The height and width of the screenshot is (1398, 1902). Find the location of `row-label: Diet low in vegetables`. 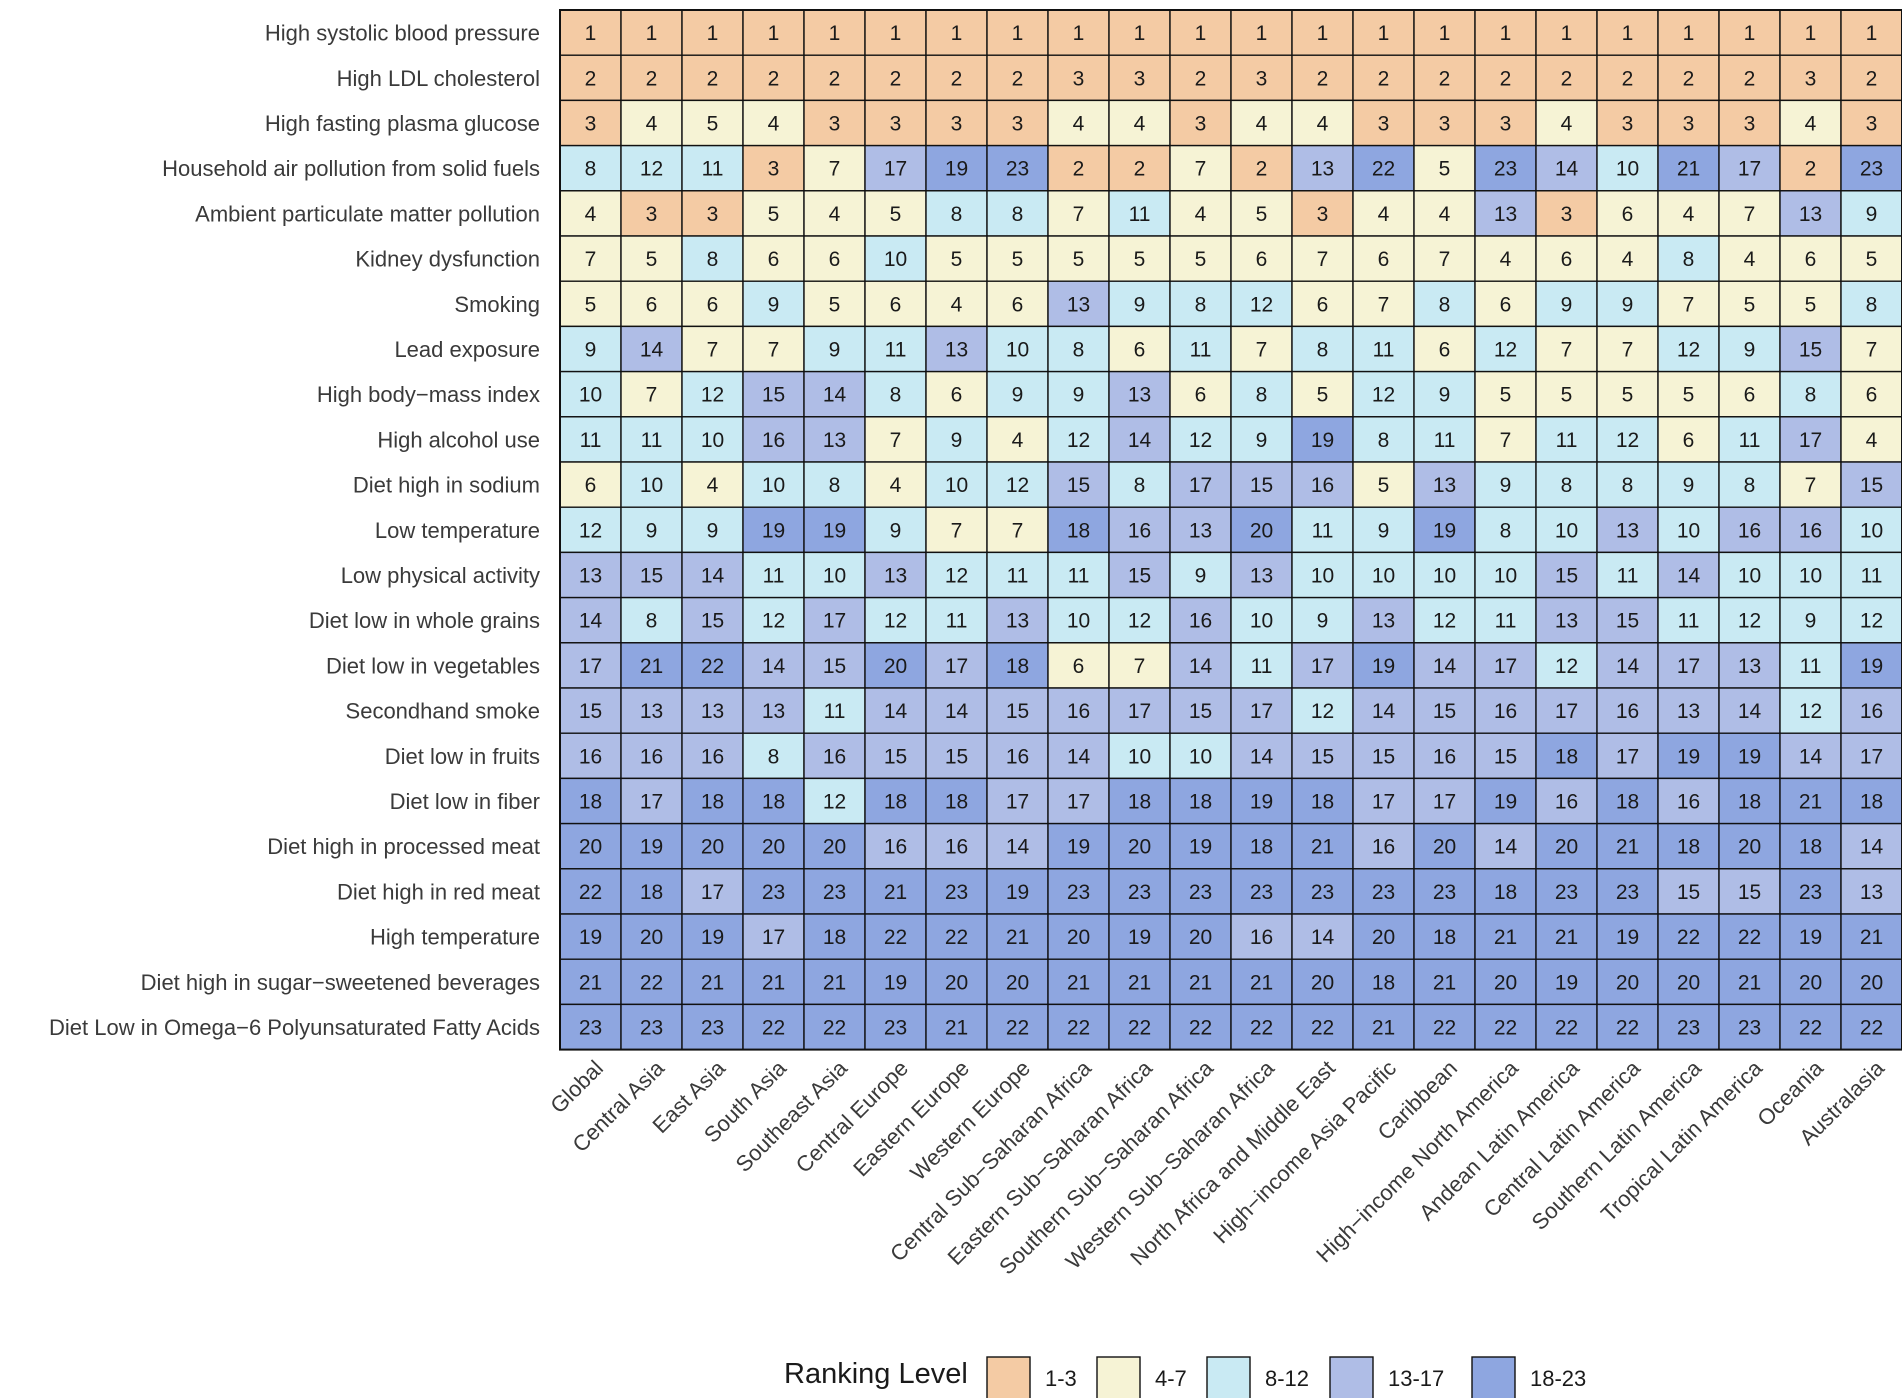

row-label: Diet low in vegetables is located at coordinates (433, 665).